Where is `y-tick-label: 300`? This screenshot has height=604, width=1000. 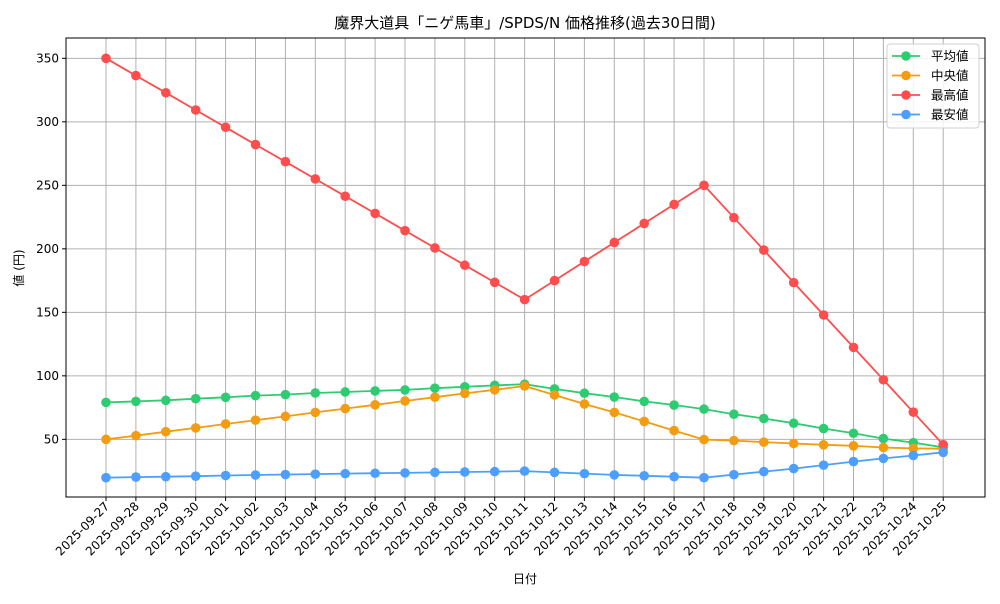 y-tick-label: 300 is located at coordinates (47, 122).